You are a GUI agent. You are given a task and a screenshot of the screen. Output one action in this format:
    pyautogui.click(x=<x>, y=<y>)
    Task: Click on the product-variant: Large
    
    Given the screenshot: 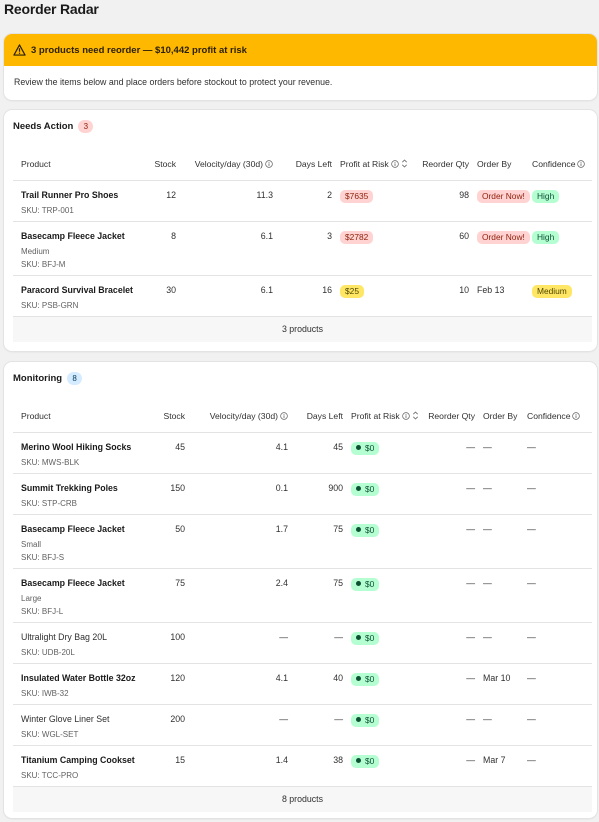 What is the action you would take?
    pyautogui.click(x=31, y=598)
    